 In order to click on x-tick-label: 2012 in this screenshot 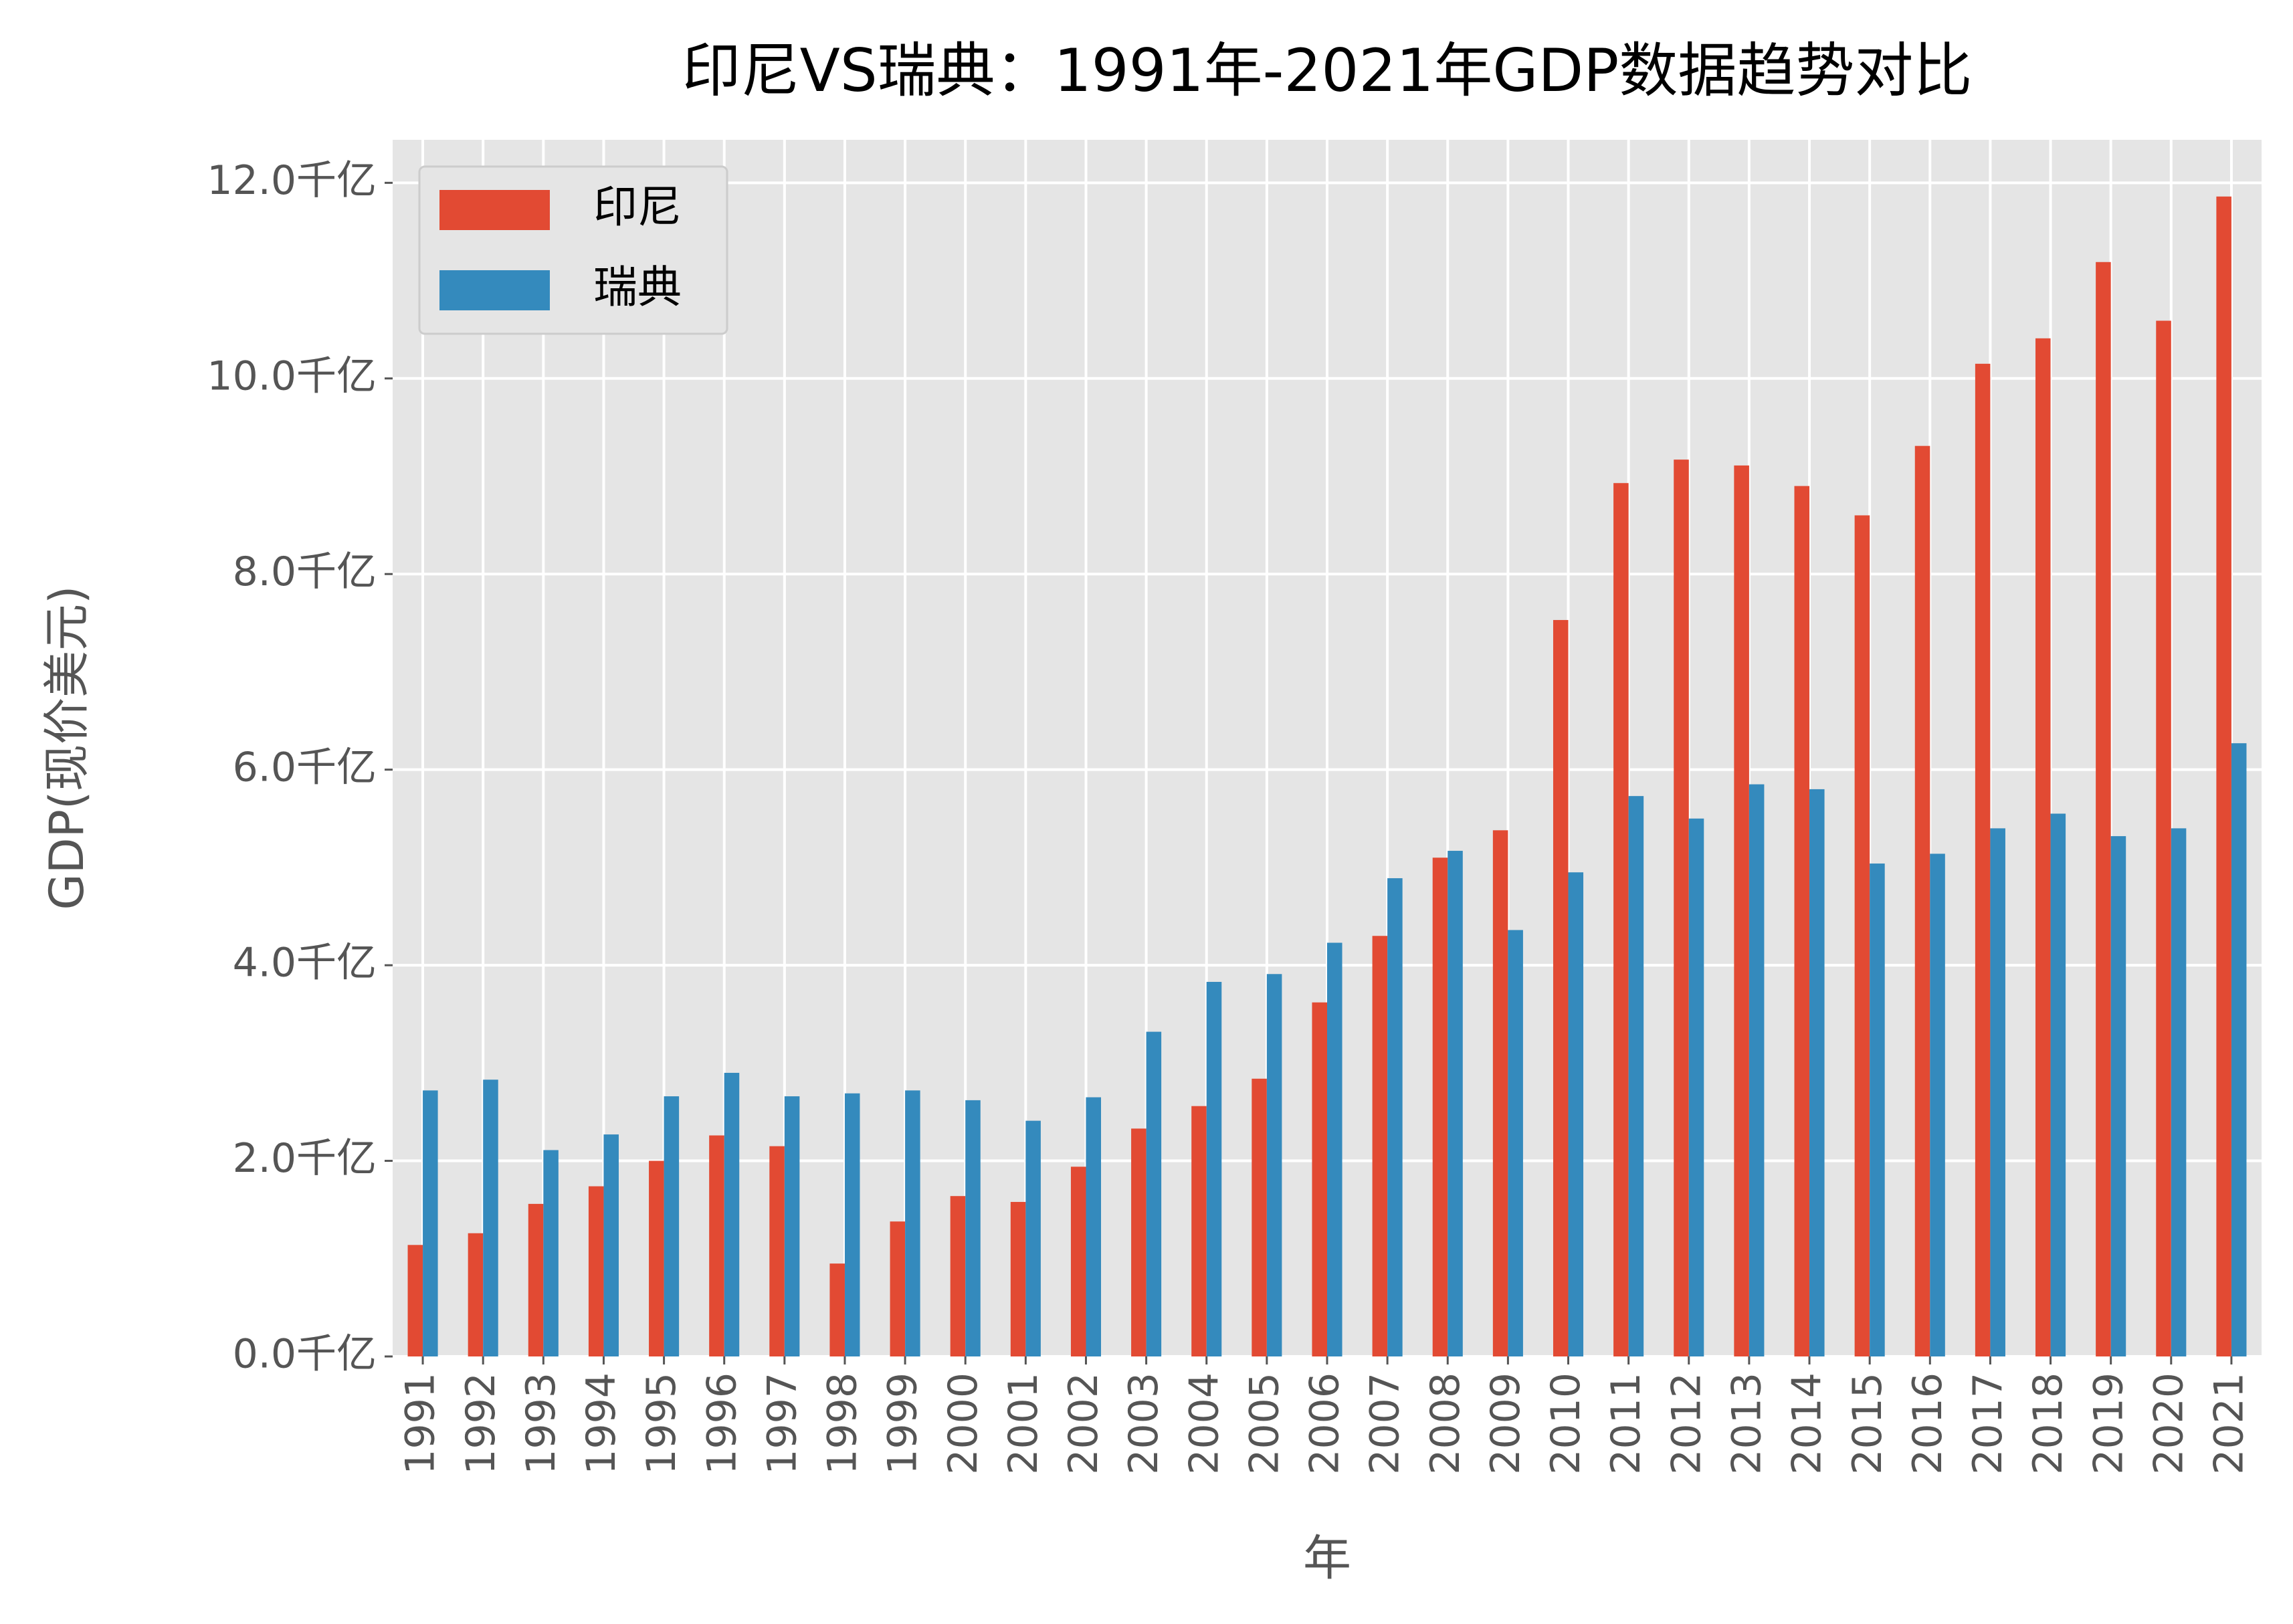, I will do `click(1686, 1424)`.